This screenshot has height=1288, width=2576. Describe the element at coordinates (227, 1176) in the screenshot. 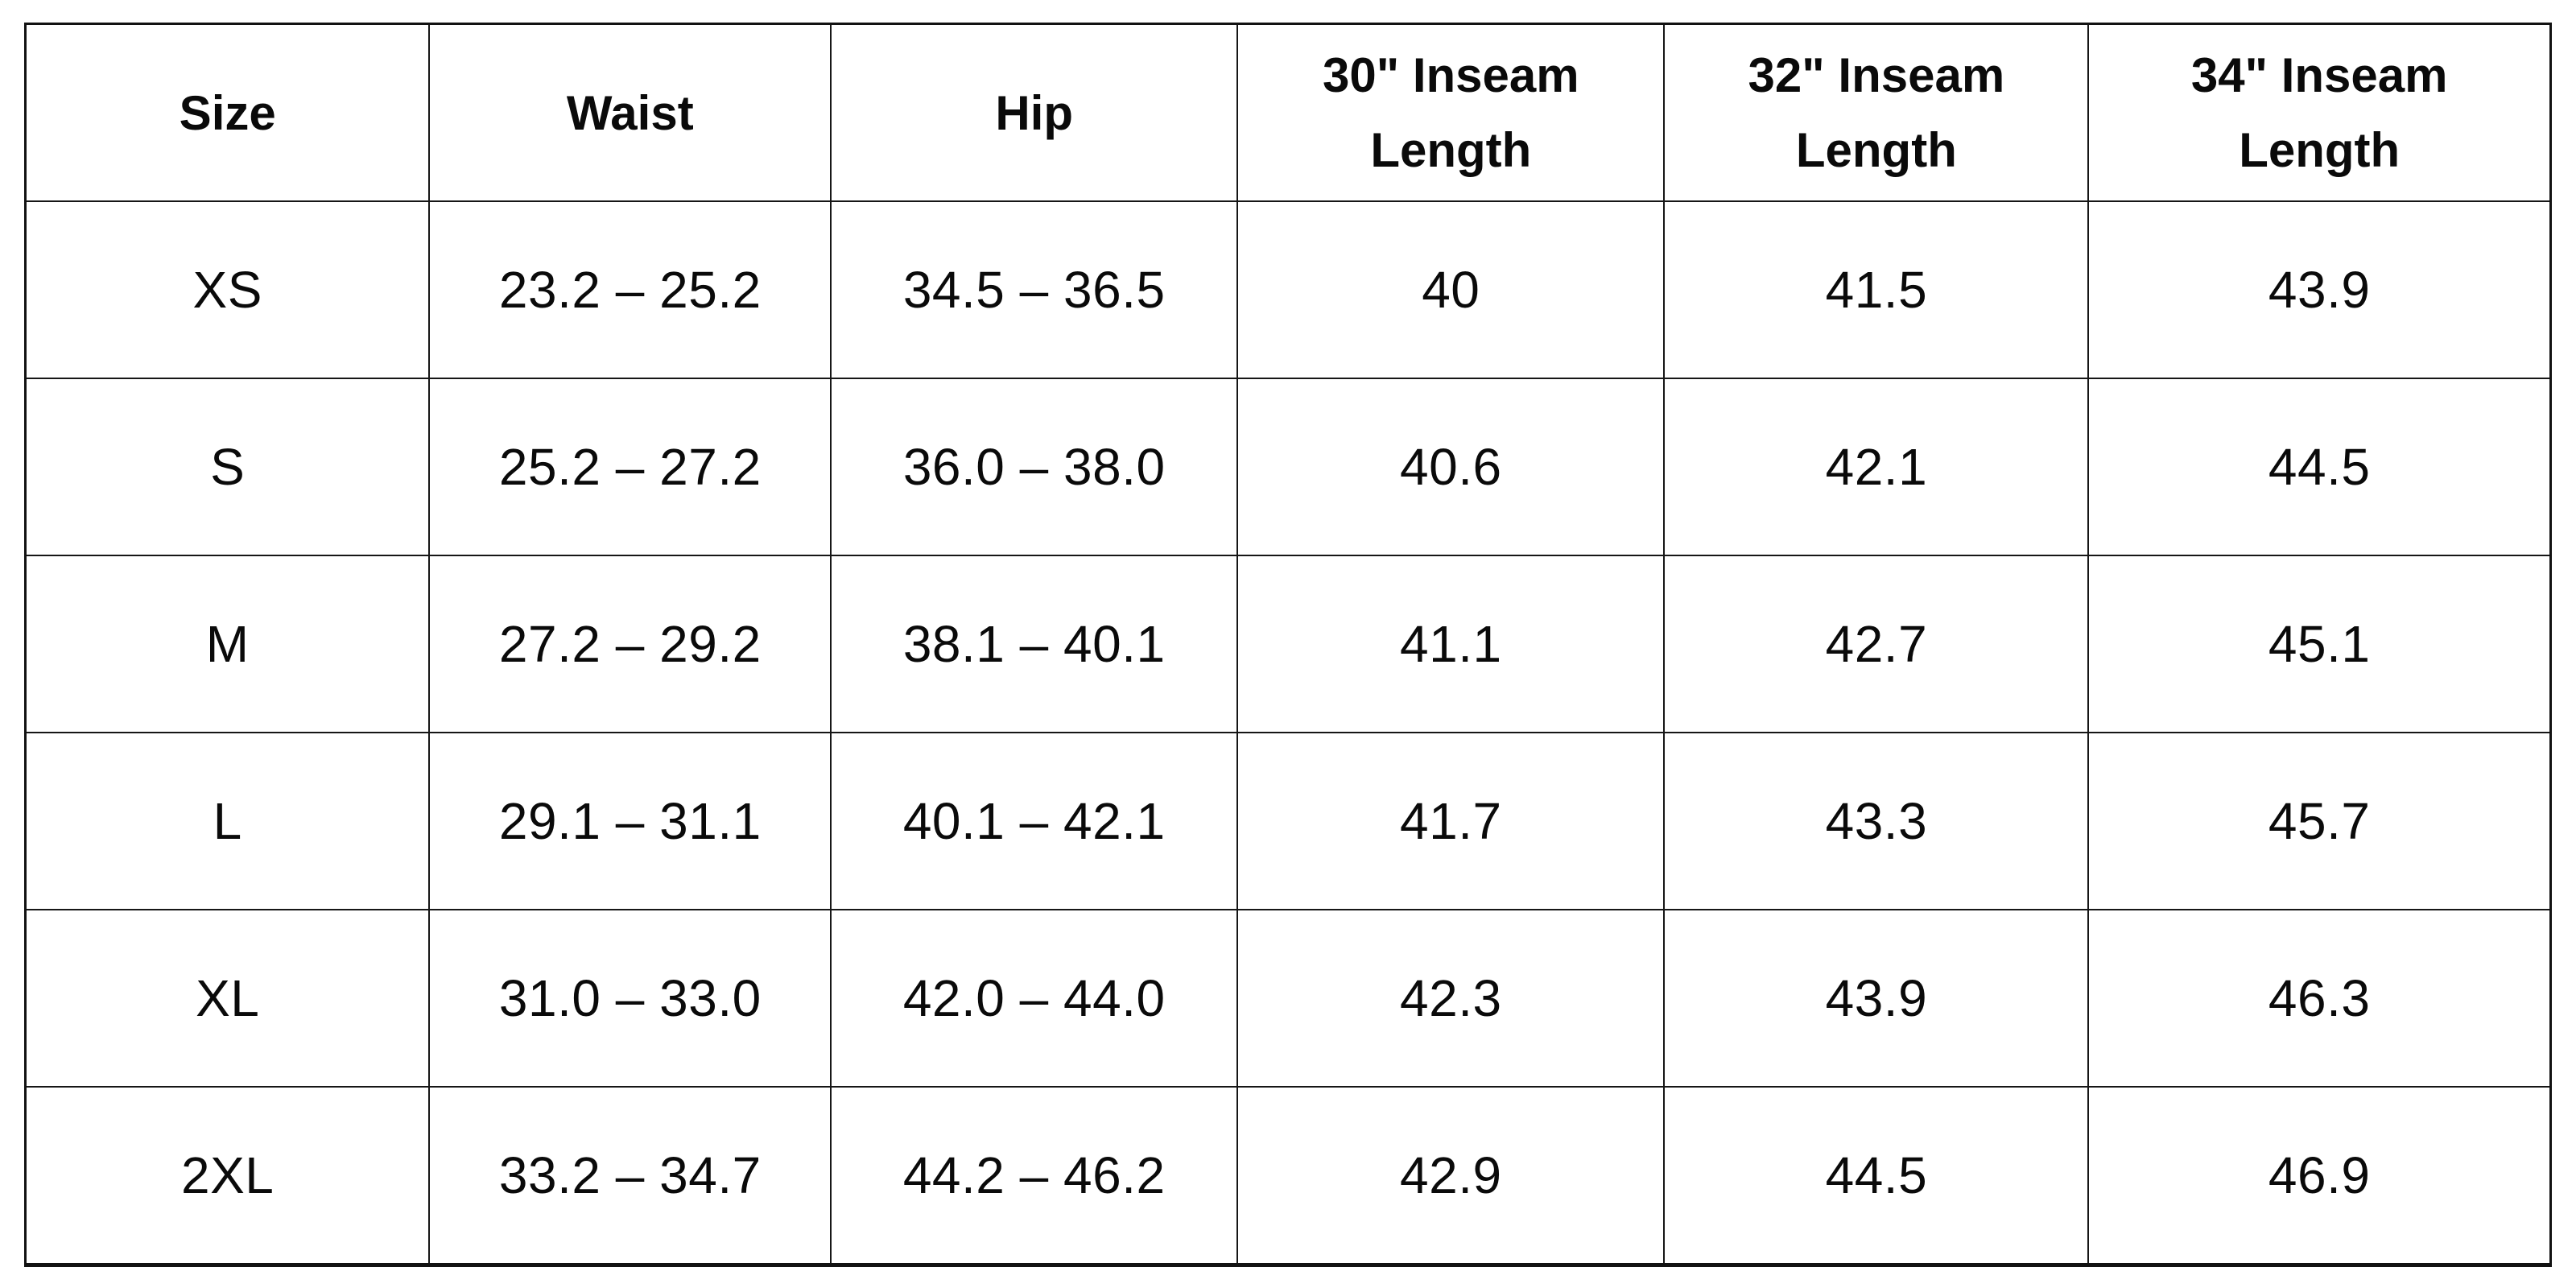

I see `cell-size: 2XL` at that location.